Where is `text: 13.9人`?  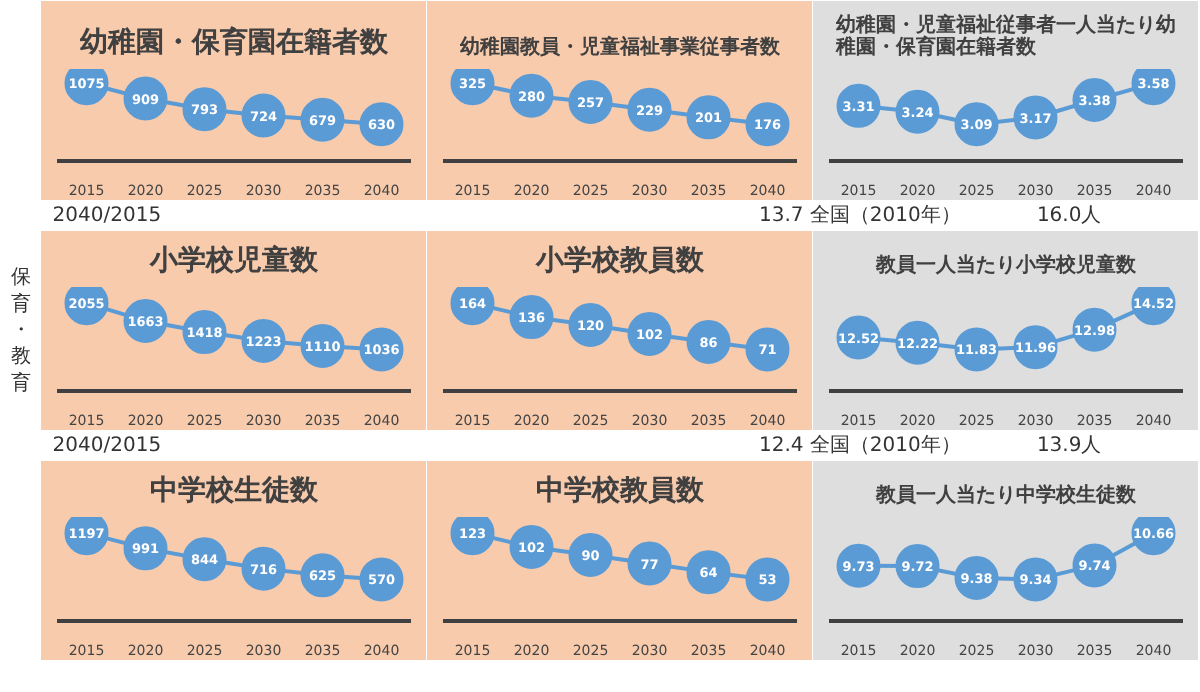
text: 13.9人 is located at coordinates (1069, 446).